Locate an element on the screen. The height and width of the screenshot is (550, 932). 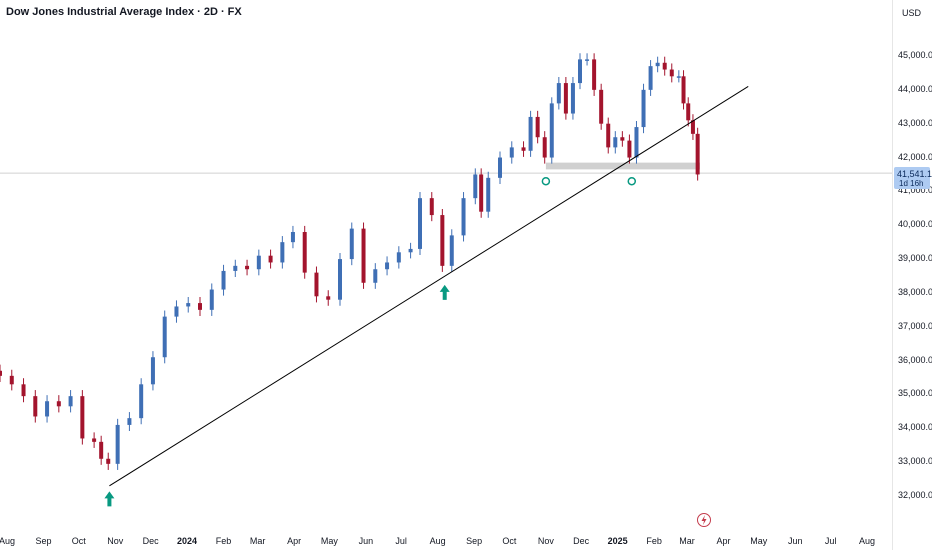
circle-marker is located at coordinates (546, 181).